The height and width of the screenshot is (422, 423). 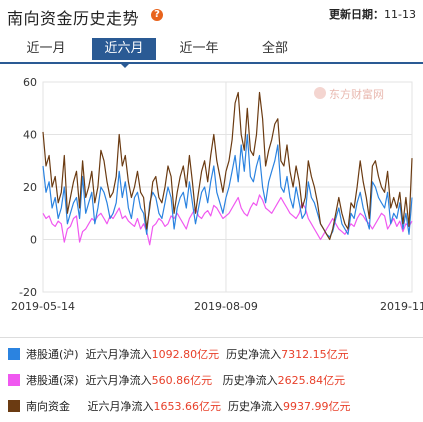 What do you see at coordinates (182, 380) in the screenshot?
I see `legend-six-month-value: 560.86亿元` at bounding box center [182, 380].